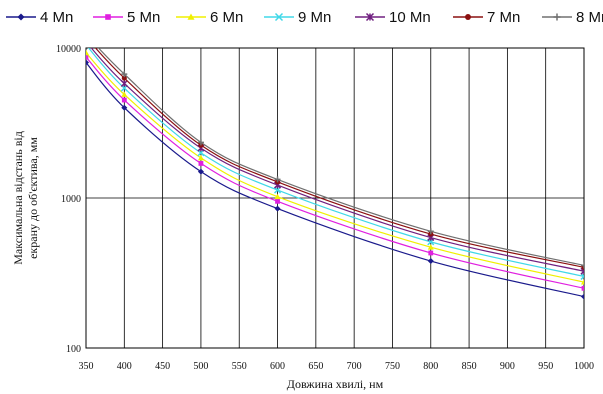 The image size is (603, 394). What do you see at coordinates (584, 366) in the screenshot?
I see `x-tick-label: 1000` at bounding box center [584, 366].